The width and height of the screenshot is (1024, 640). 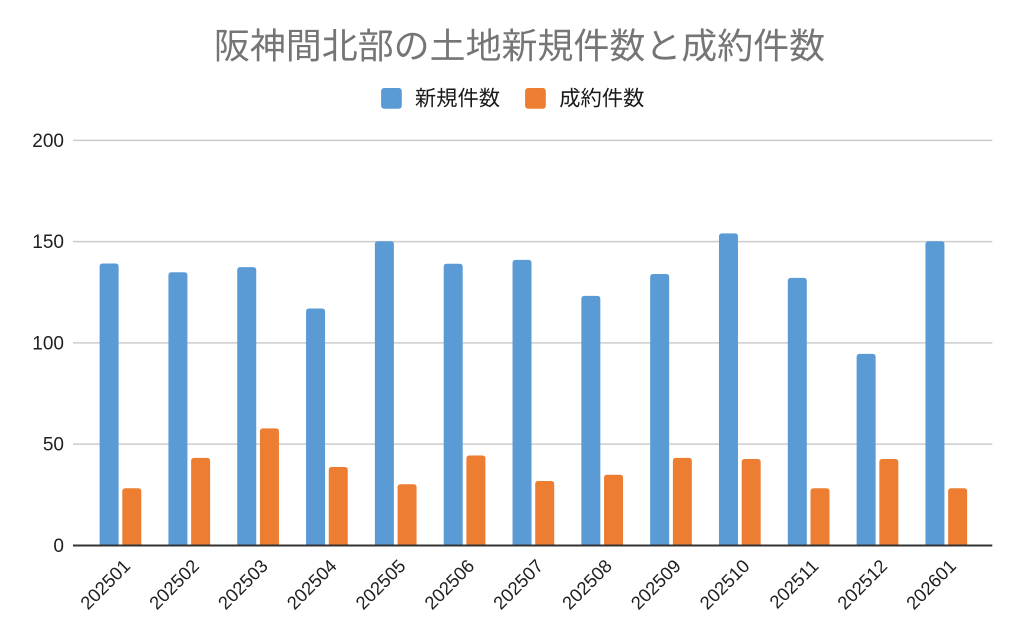 What do you see at coordinates (587, 584) in the screenshot?
I see `svg-text: 202508` at bounding box center [587, 584].